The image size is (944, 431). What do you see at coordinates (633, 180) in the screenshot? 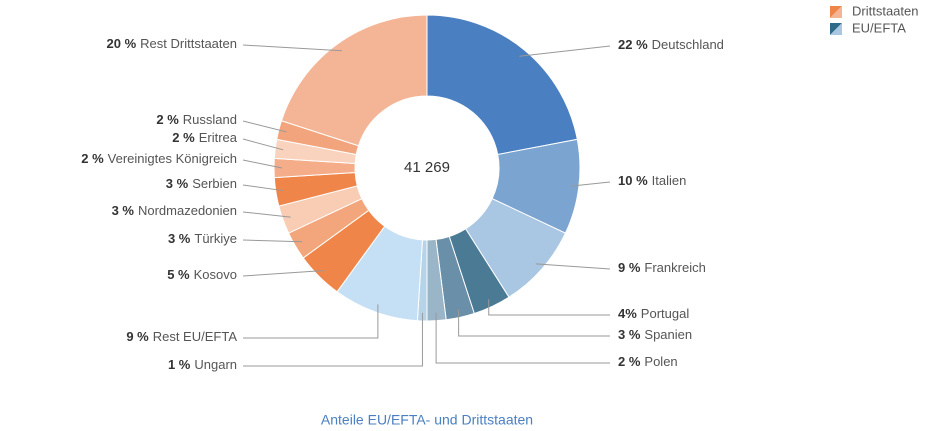
I see `value-label: 10 %` at bounding box center [633, 180].